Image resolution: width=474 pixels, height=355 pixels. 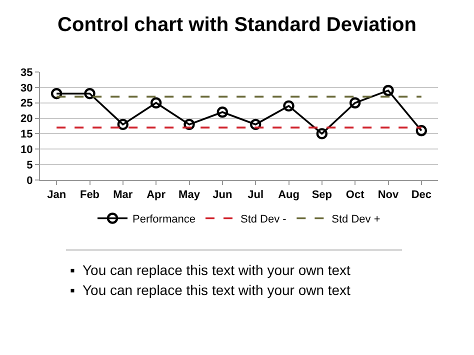 I want to click on y-tick-label: 0, so click(x=29, y=180).